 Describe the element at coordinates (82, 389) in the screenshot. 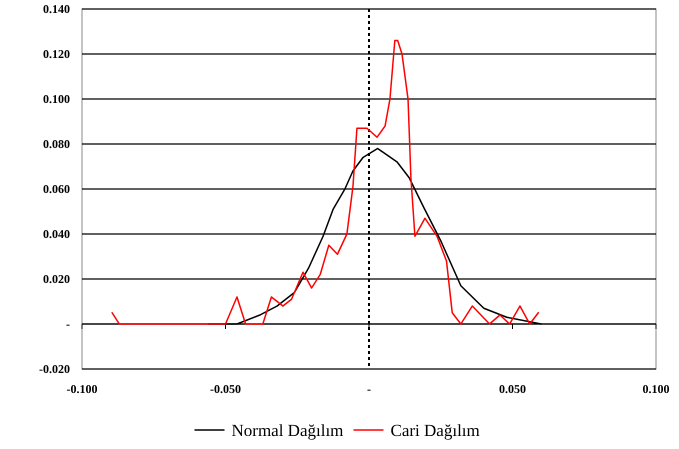

I see `x-tick-label: -0.100` at that location.